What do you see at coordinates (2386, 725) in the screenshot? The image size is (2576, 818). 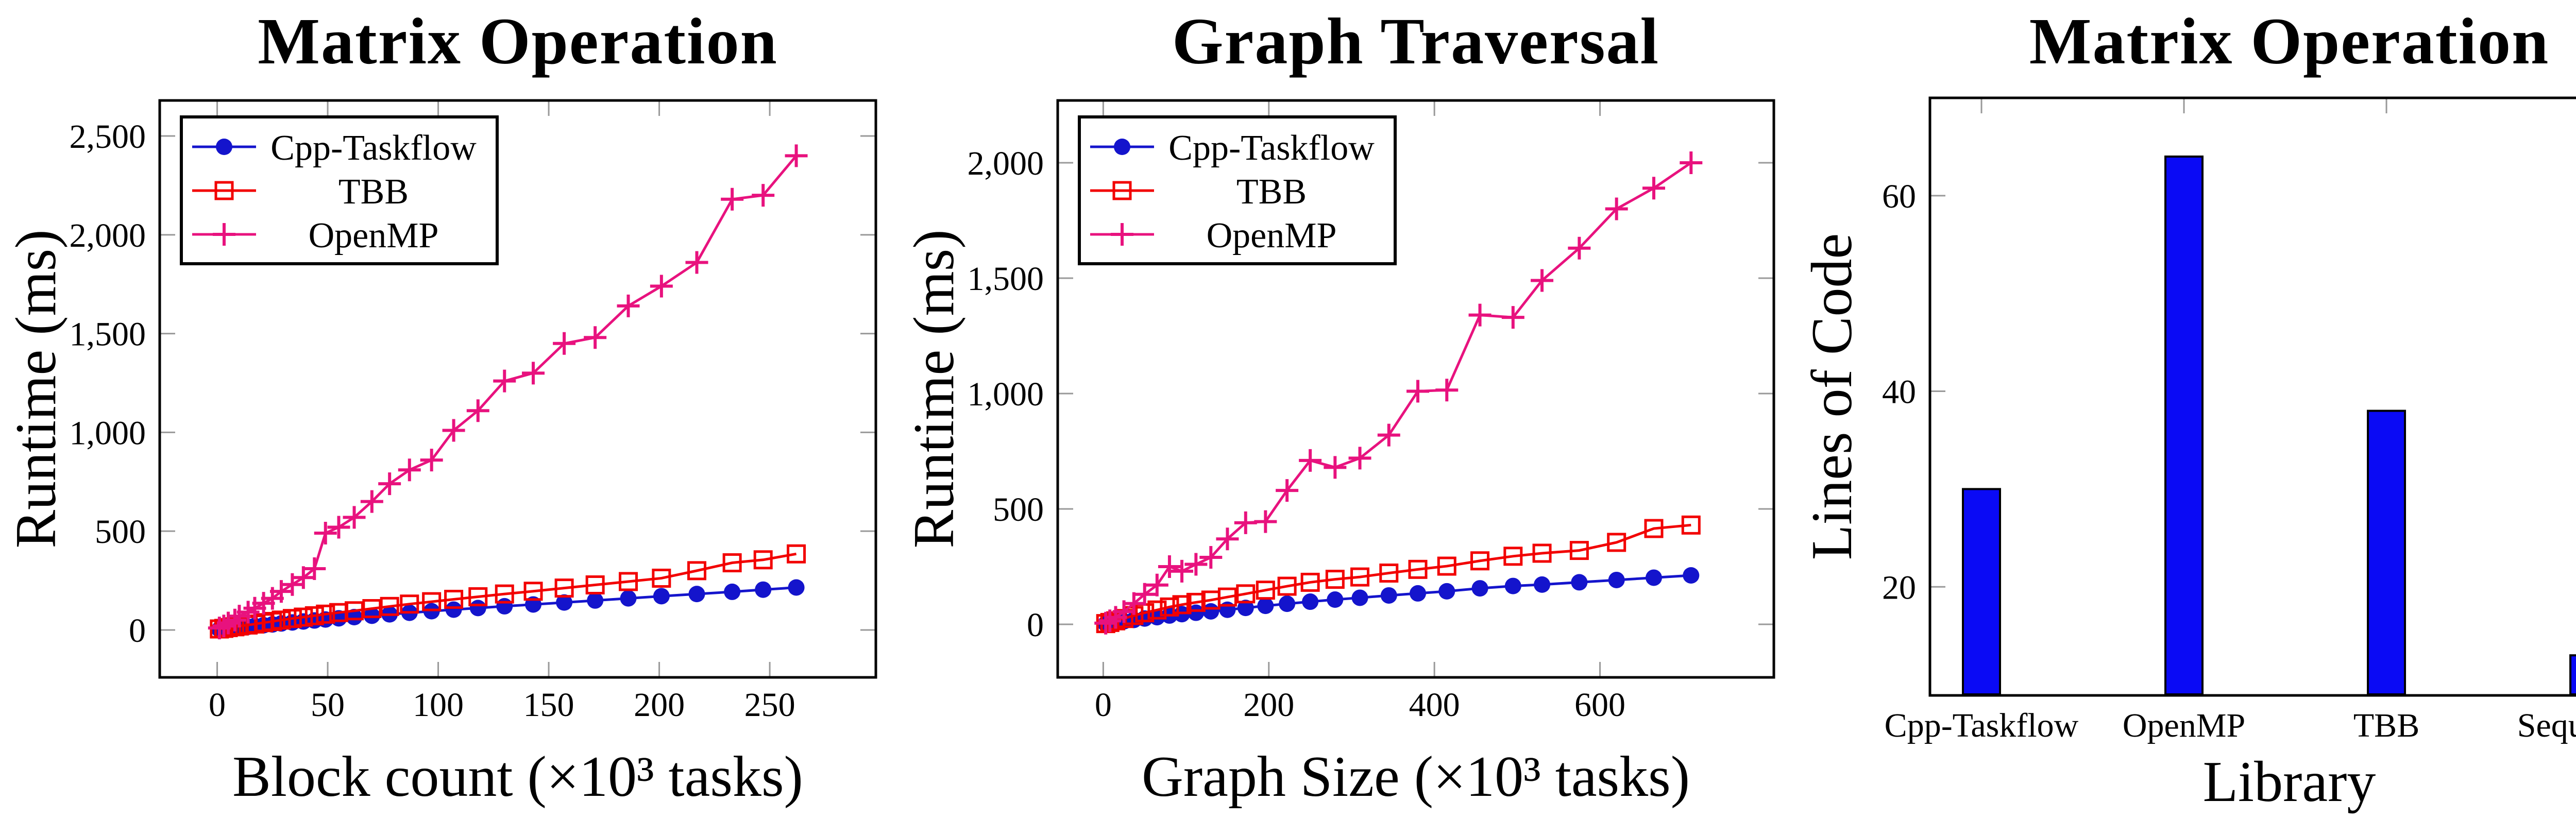 I see `x-category-label: TBB` at bounding box center [2386, 725].